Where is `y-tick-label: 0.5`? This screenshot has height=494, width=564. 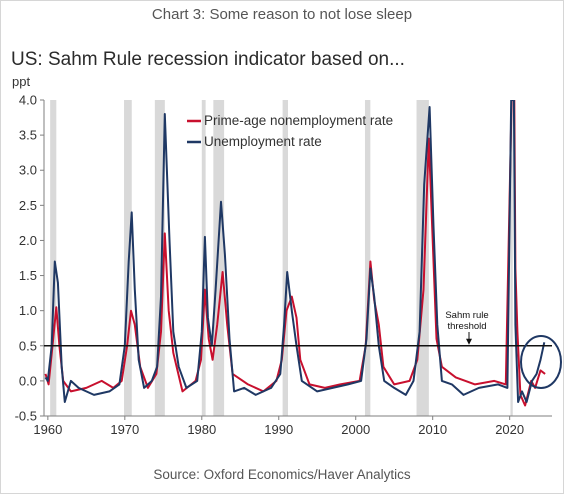
y-tick-label: 0.5 is located at coordinates (28, 345).